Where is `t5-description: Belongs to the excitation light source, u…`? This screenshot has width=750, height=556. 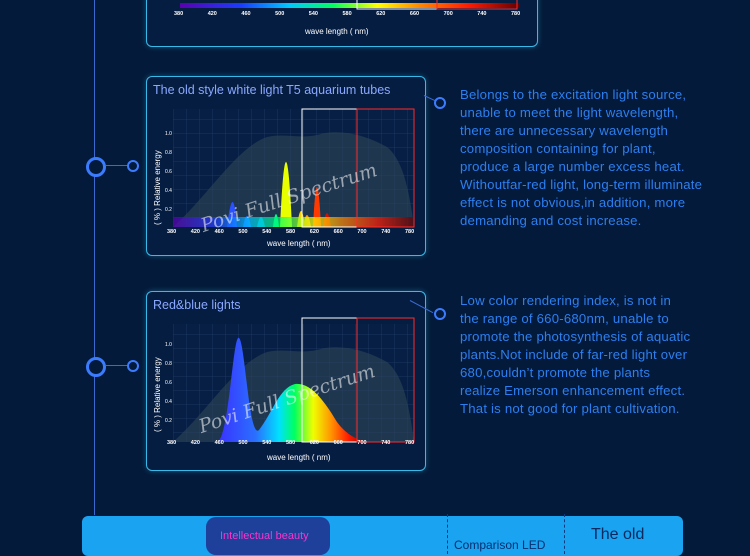
t5-description: Belongs to the excitation light source, u… is located at coordinates (581, 158).